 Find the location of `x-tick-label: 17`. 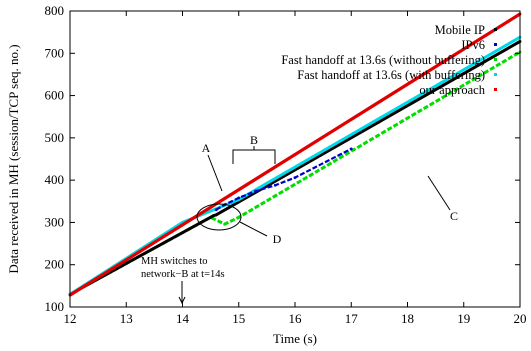

x-tick-label: 17 is located at coordinates (352, 318).